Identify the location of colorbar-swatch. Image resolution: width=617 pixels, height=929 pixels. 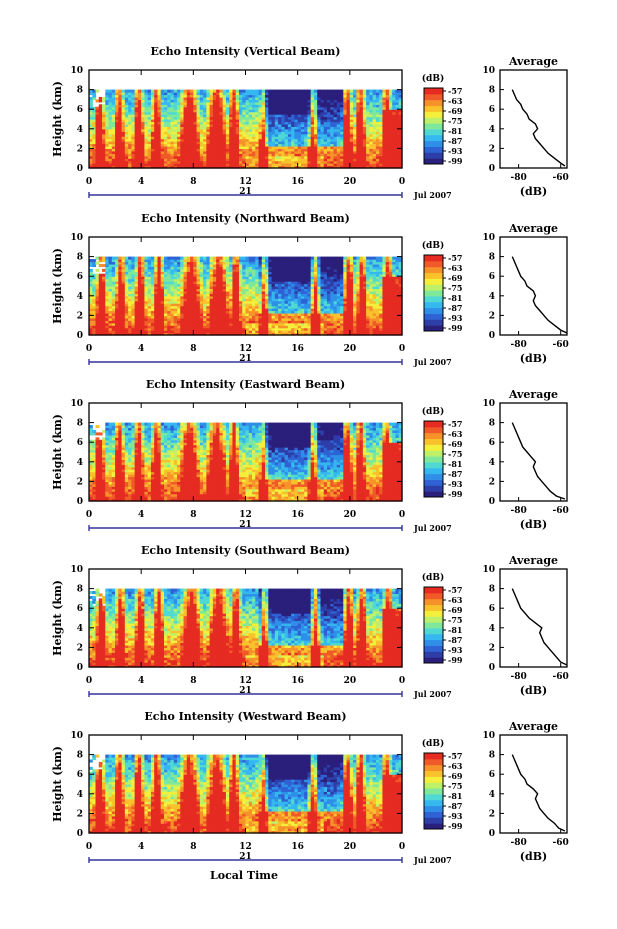
(433, 103).